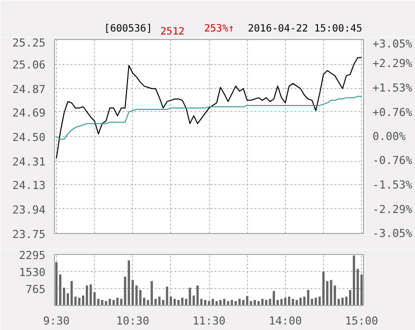 Image resolution: width=415 pixels, height=330 pixels. I want to click on text: 2512, so click(172, 32).